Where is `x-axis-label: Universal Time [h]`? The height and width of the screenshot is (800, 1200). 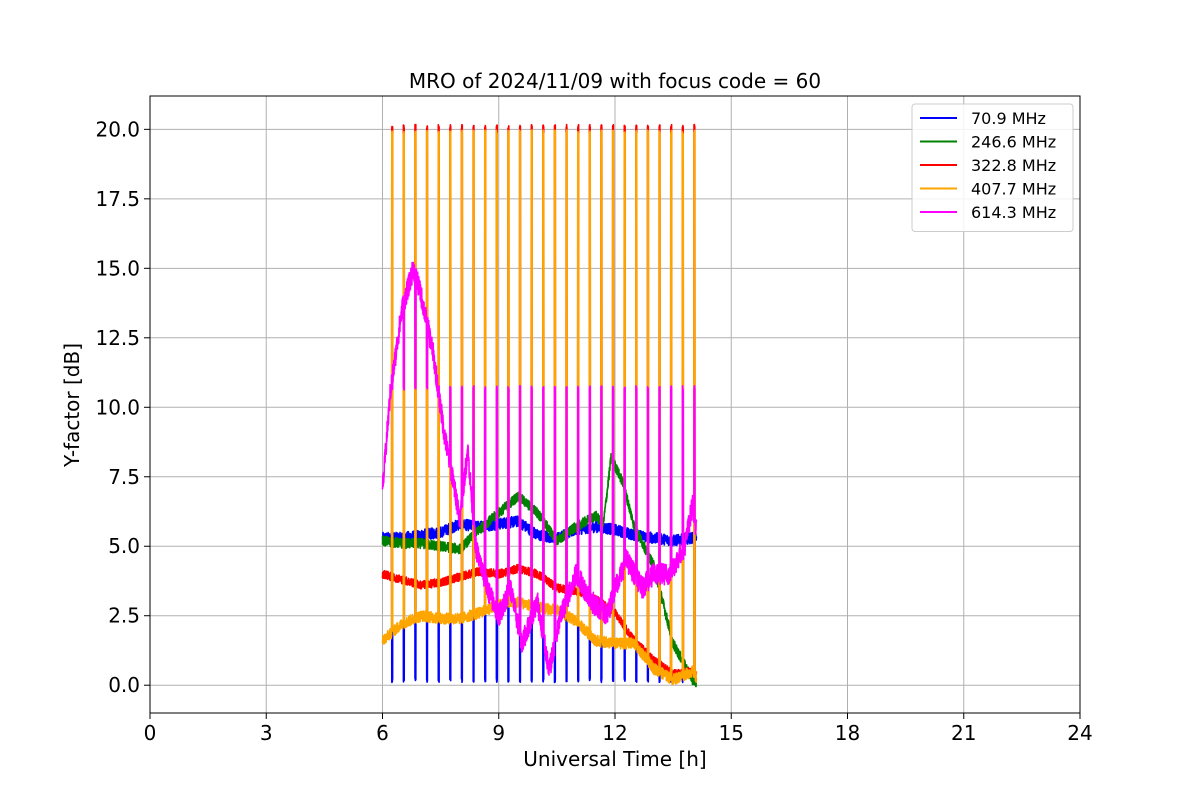 x-axis-label: Universal Time [h] is located at coordinates (614, 759).